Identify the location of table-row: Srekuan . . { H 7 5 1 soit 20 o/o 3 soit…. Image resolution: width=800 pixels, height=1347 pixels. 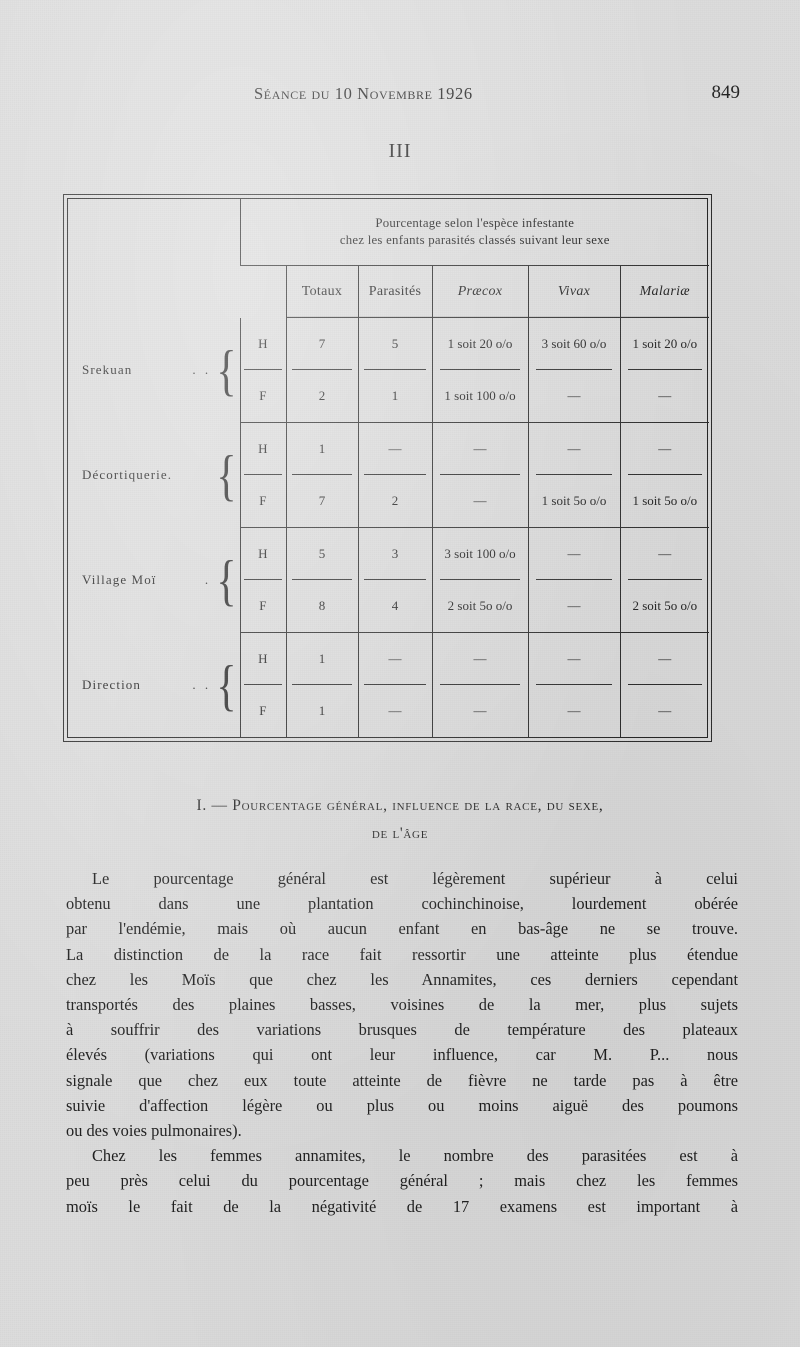
(389, 358).